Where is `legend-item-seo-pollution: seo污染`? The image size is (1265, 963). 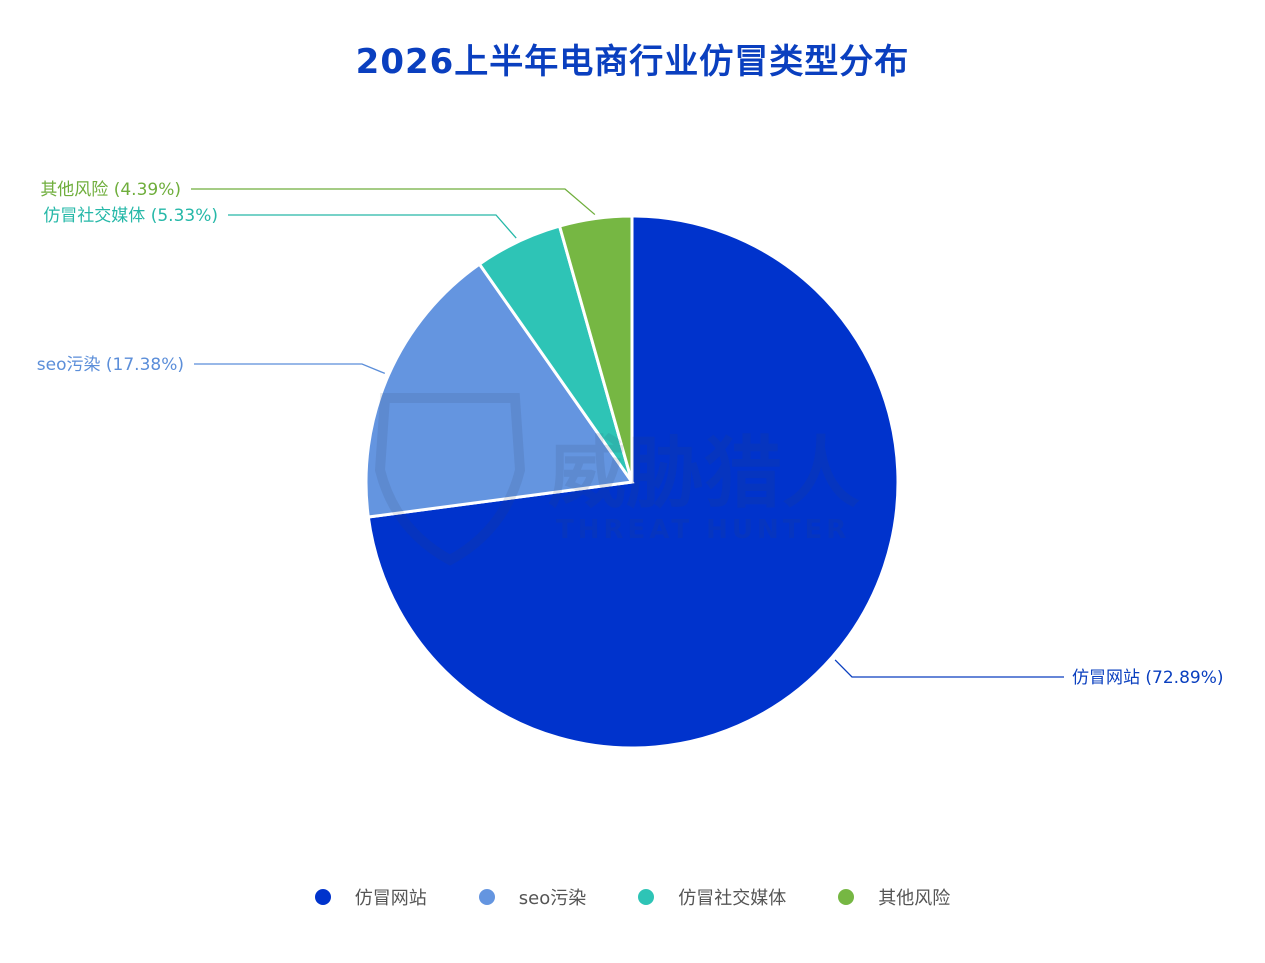
legend-item-seo-pollution: seo污染 is located at coordinates (532, 897).